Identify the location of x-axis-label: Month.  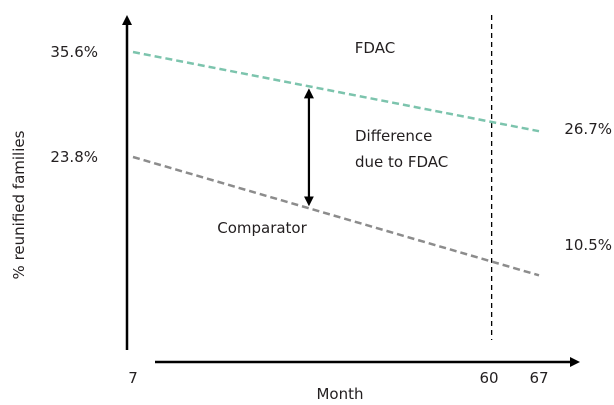
(339, 394).